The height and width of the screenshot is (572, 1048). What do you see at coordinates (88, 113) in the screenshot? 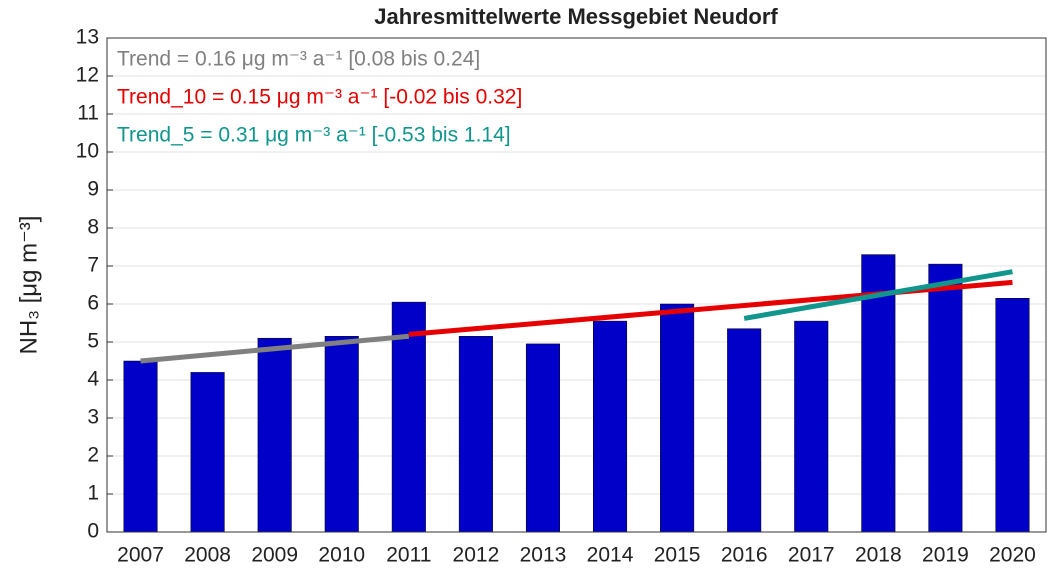
I see `y-tick-label: 11` at bounding box center [88, 113].